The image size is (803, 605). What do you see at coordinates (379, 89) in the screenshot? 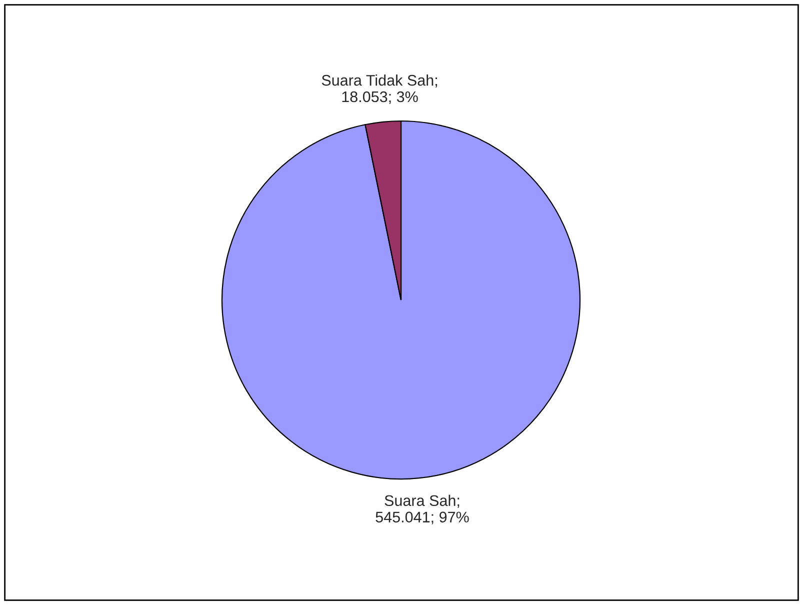
I see `slice-label: Suara Tidak Sah; 18.053; 3%` at bounding box center [379, 89].